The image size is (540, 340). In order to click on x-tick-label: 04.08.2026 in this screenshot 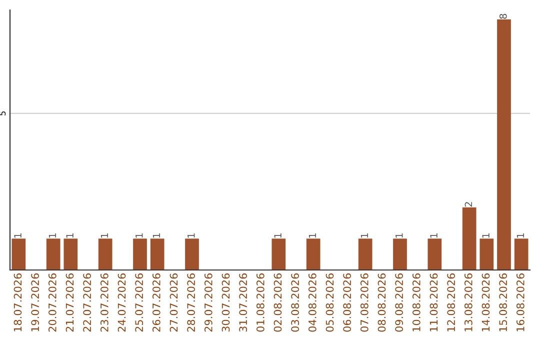, I will do `click(312, 302)`.